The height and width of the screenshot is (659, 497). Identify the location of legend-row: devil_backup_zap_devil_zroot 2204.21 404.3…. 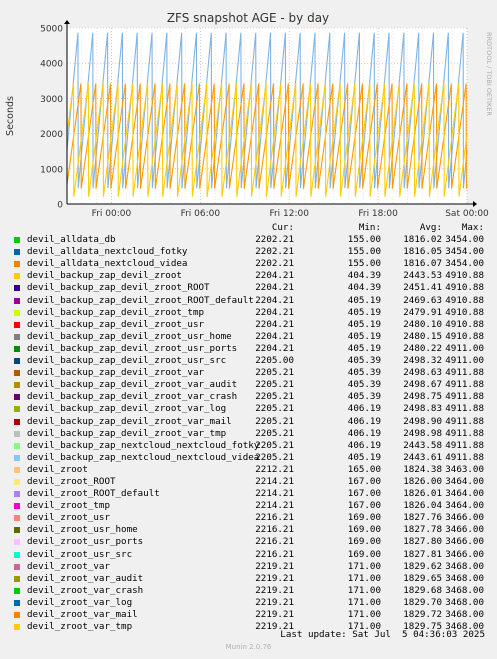
(249, 276).